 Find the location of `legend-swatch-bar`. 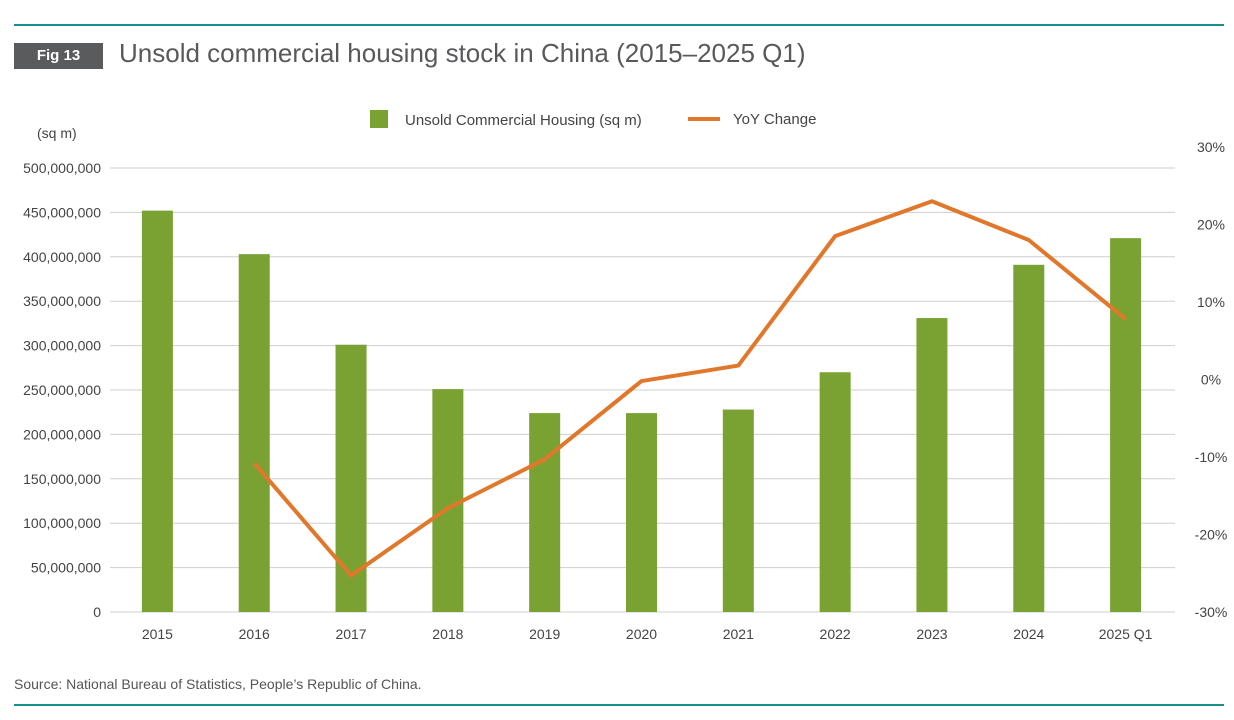

legend-swatch-bar is located at coordinates (379, 119).